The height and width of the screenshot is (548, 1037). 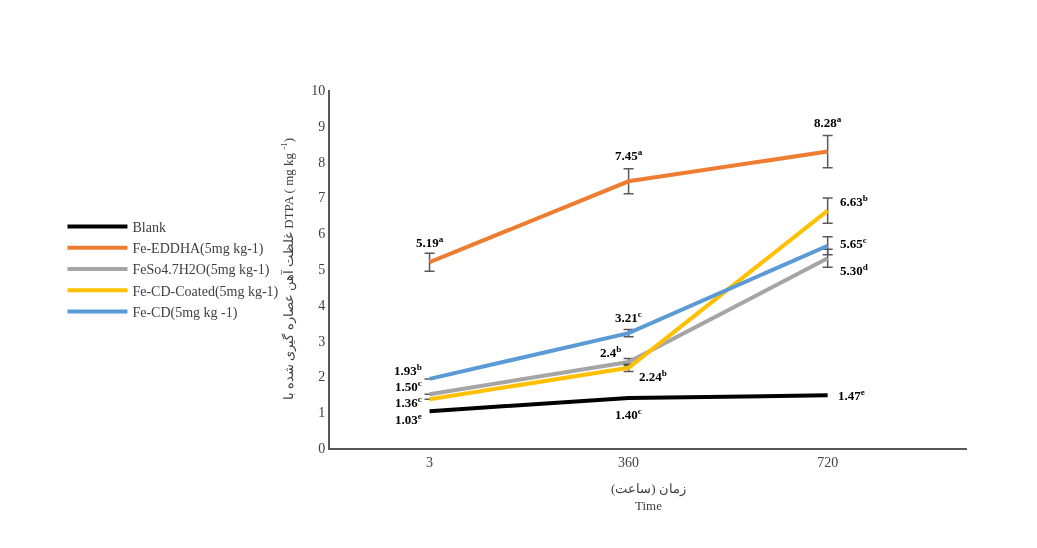 What do you see at coordinates (322, 377) in the screenshot?
I see `y-tick-label: 2` at bounding box center [322, 377].